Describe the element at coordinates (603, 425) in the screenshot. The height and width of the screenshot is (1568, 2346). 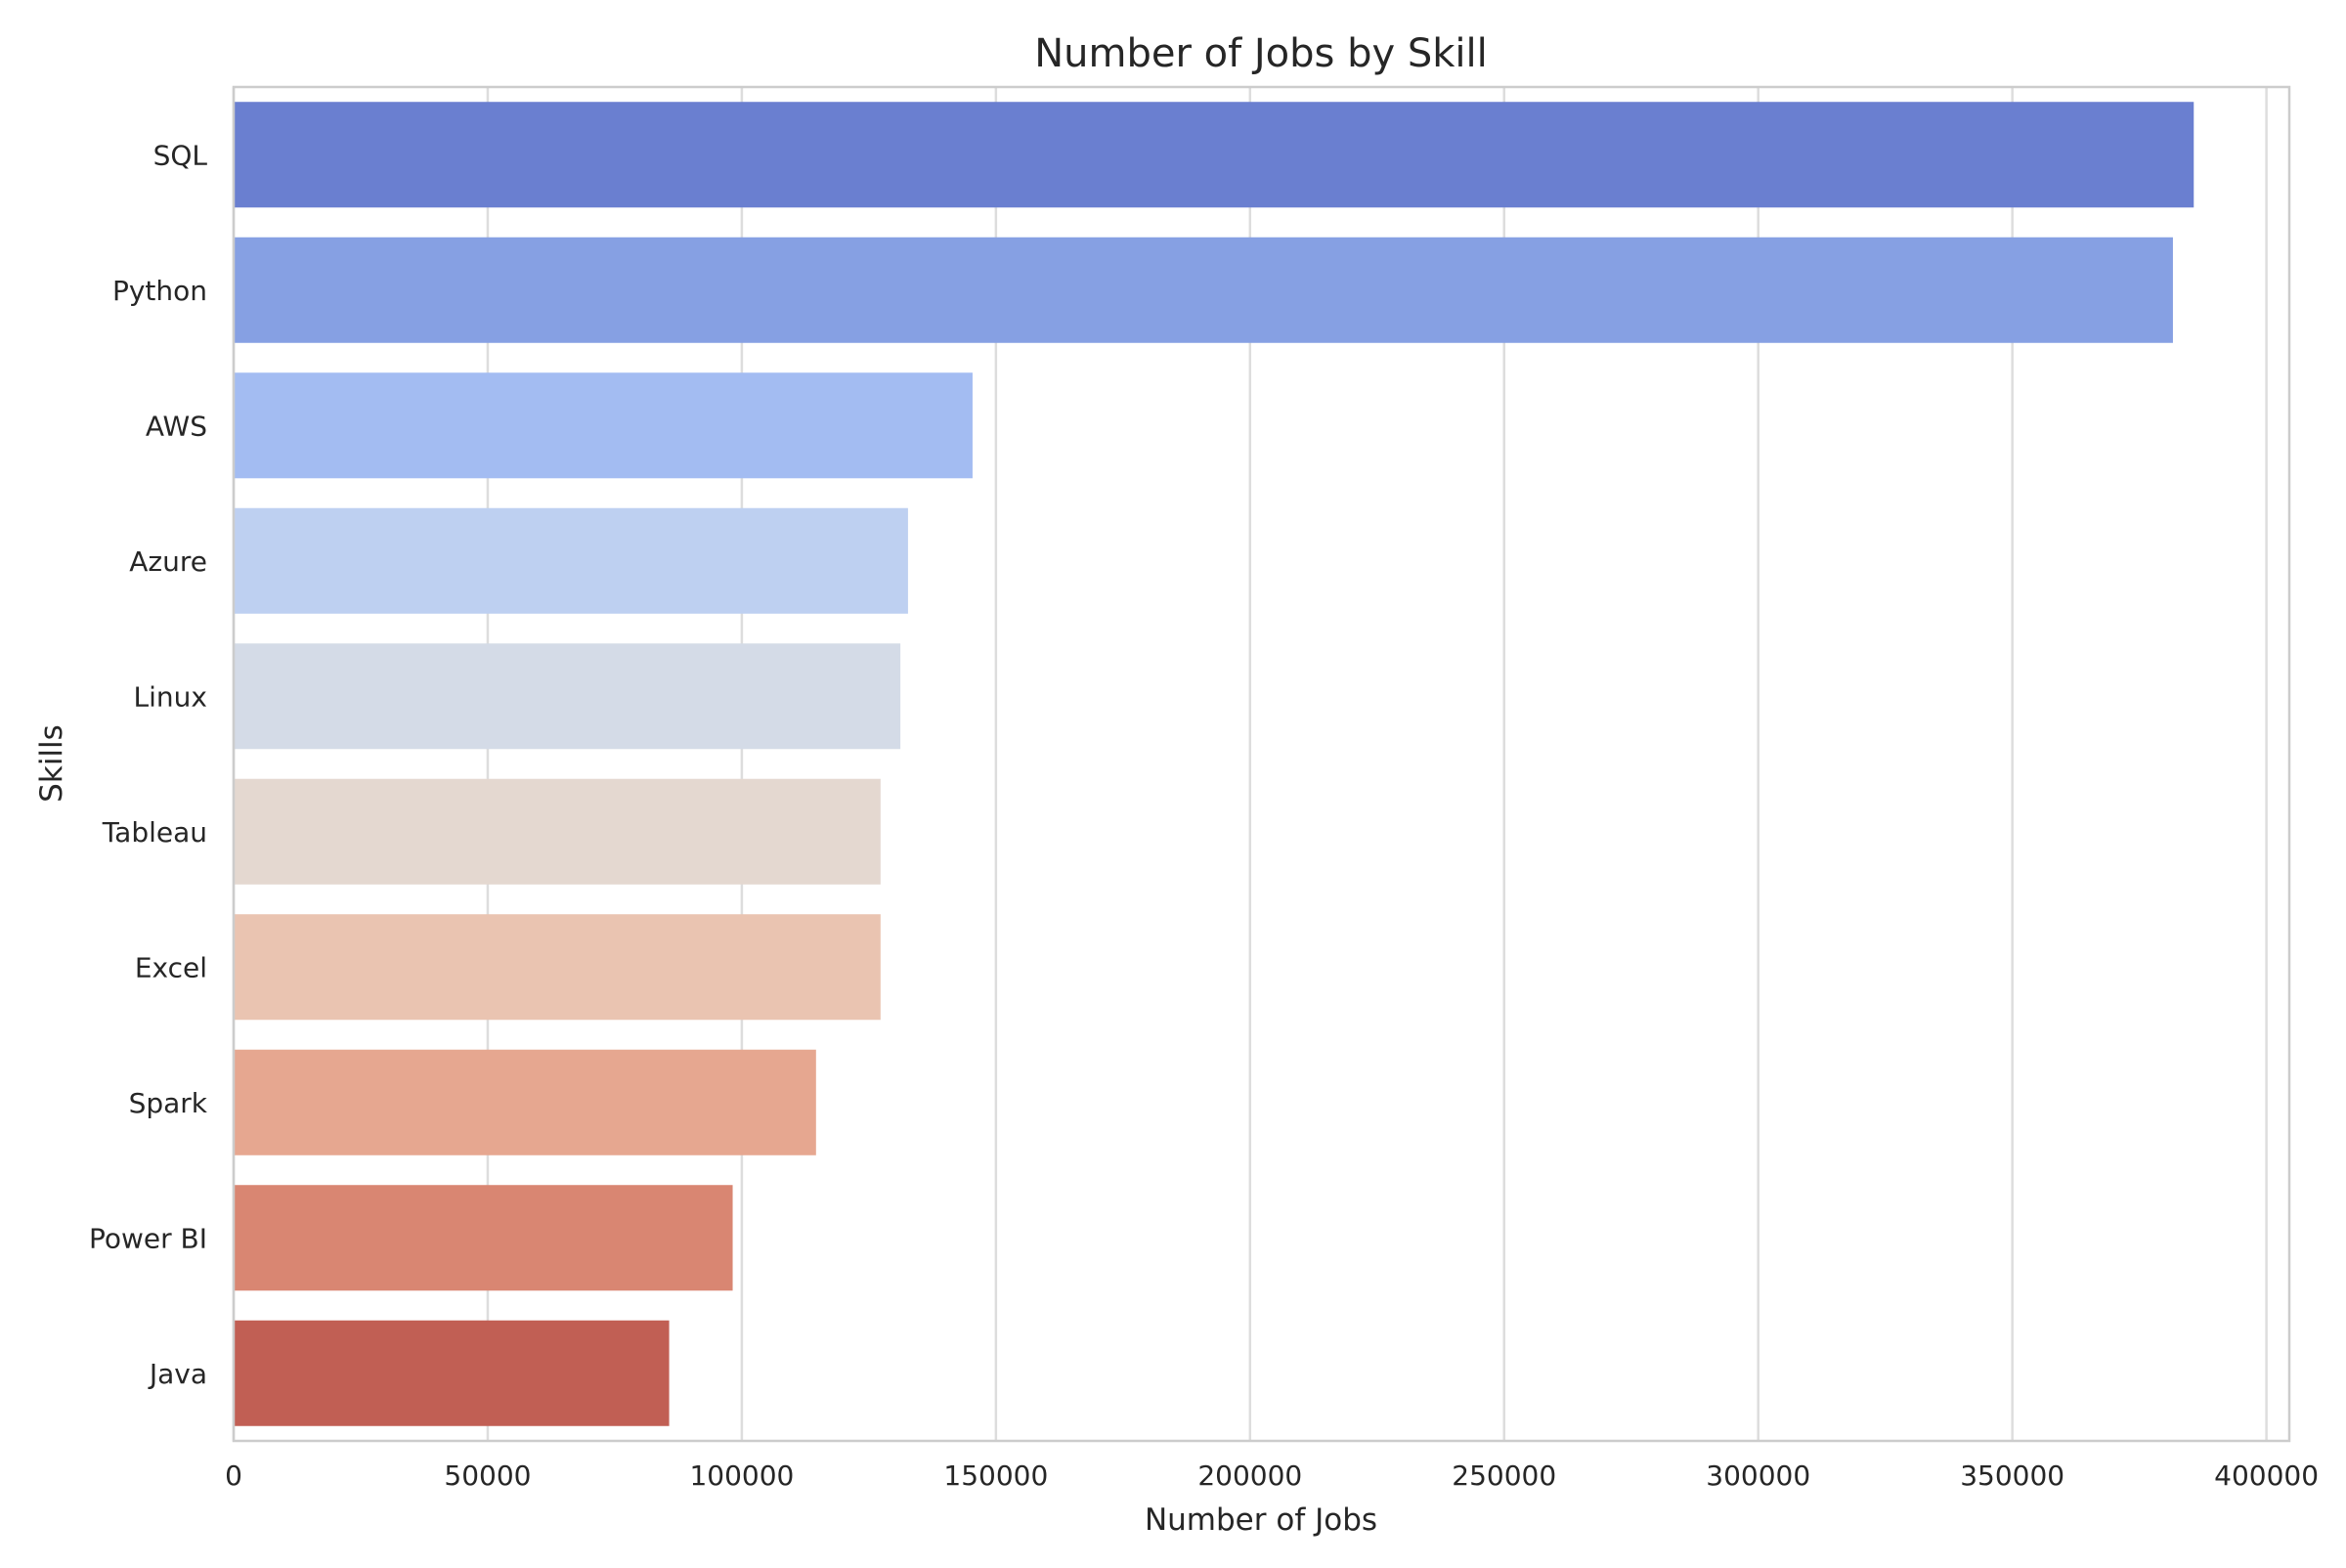
I see `bar-aws` at that location.